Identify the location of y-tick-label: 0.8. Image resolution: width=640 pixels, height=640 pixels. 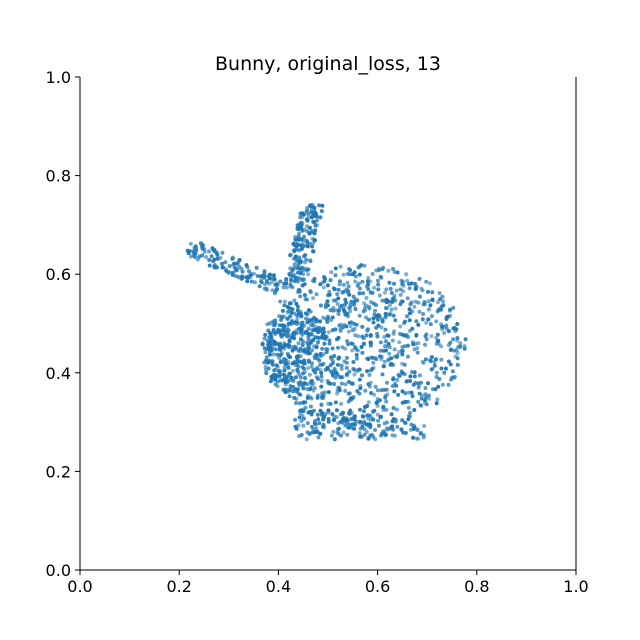
(58, 176).